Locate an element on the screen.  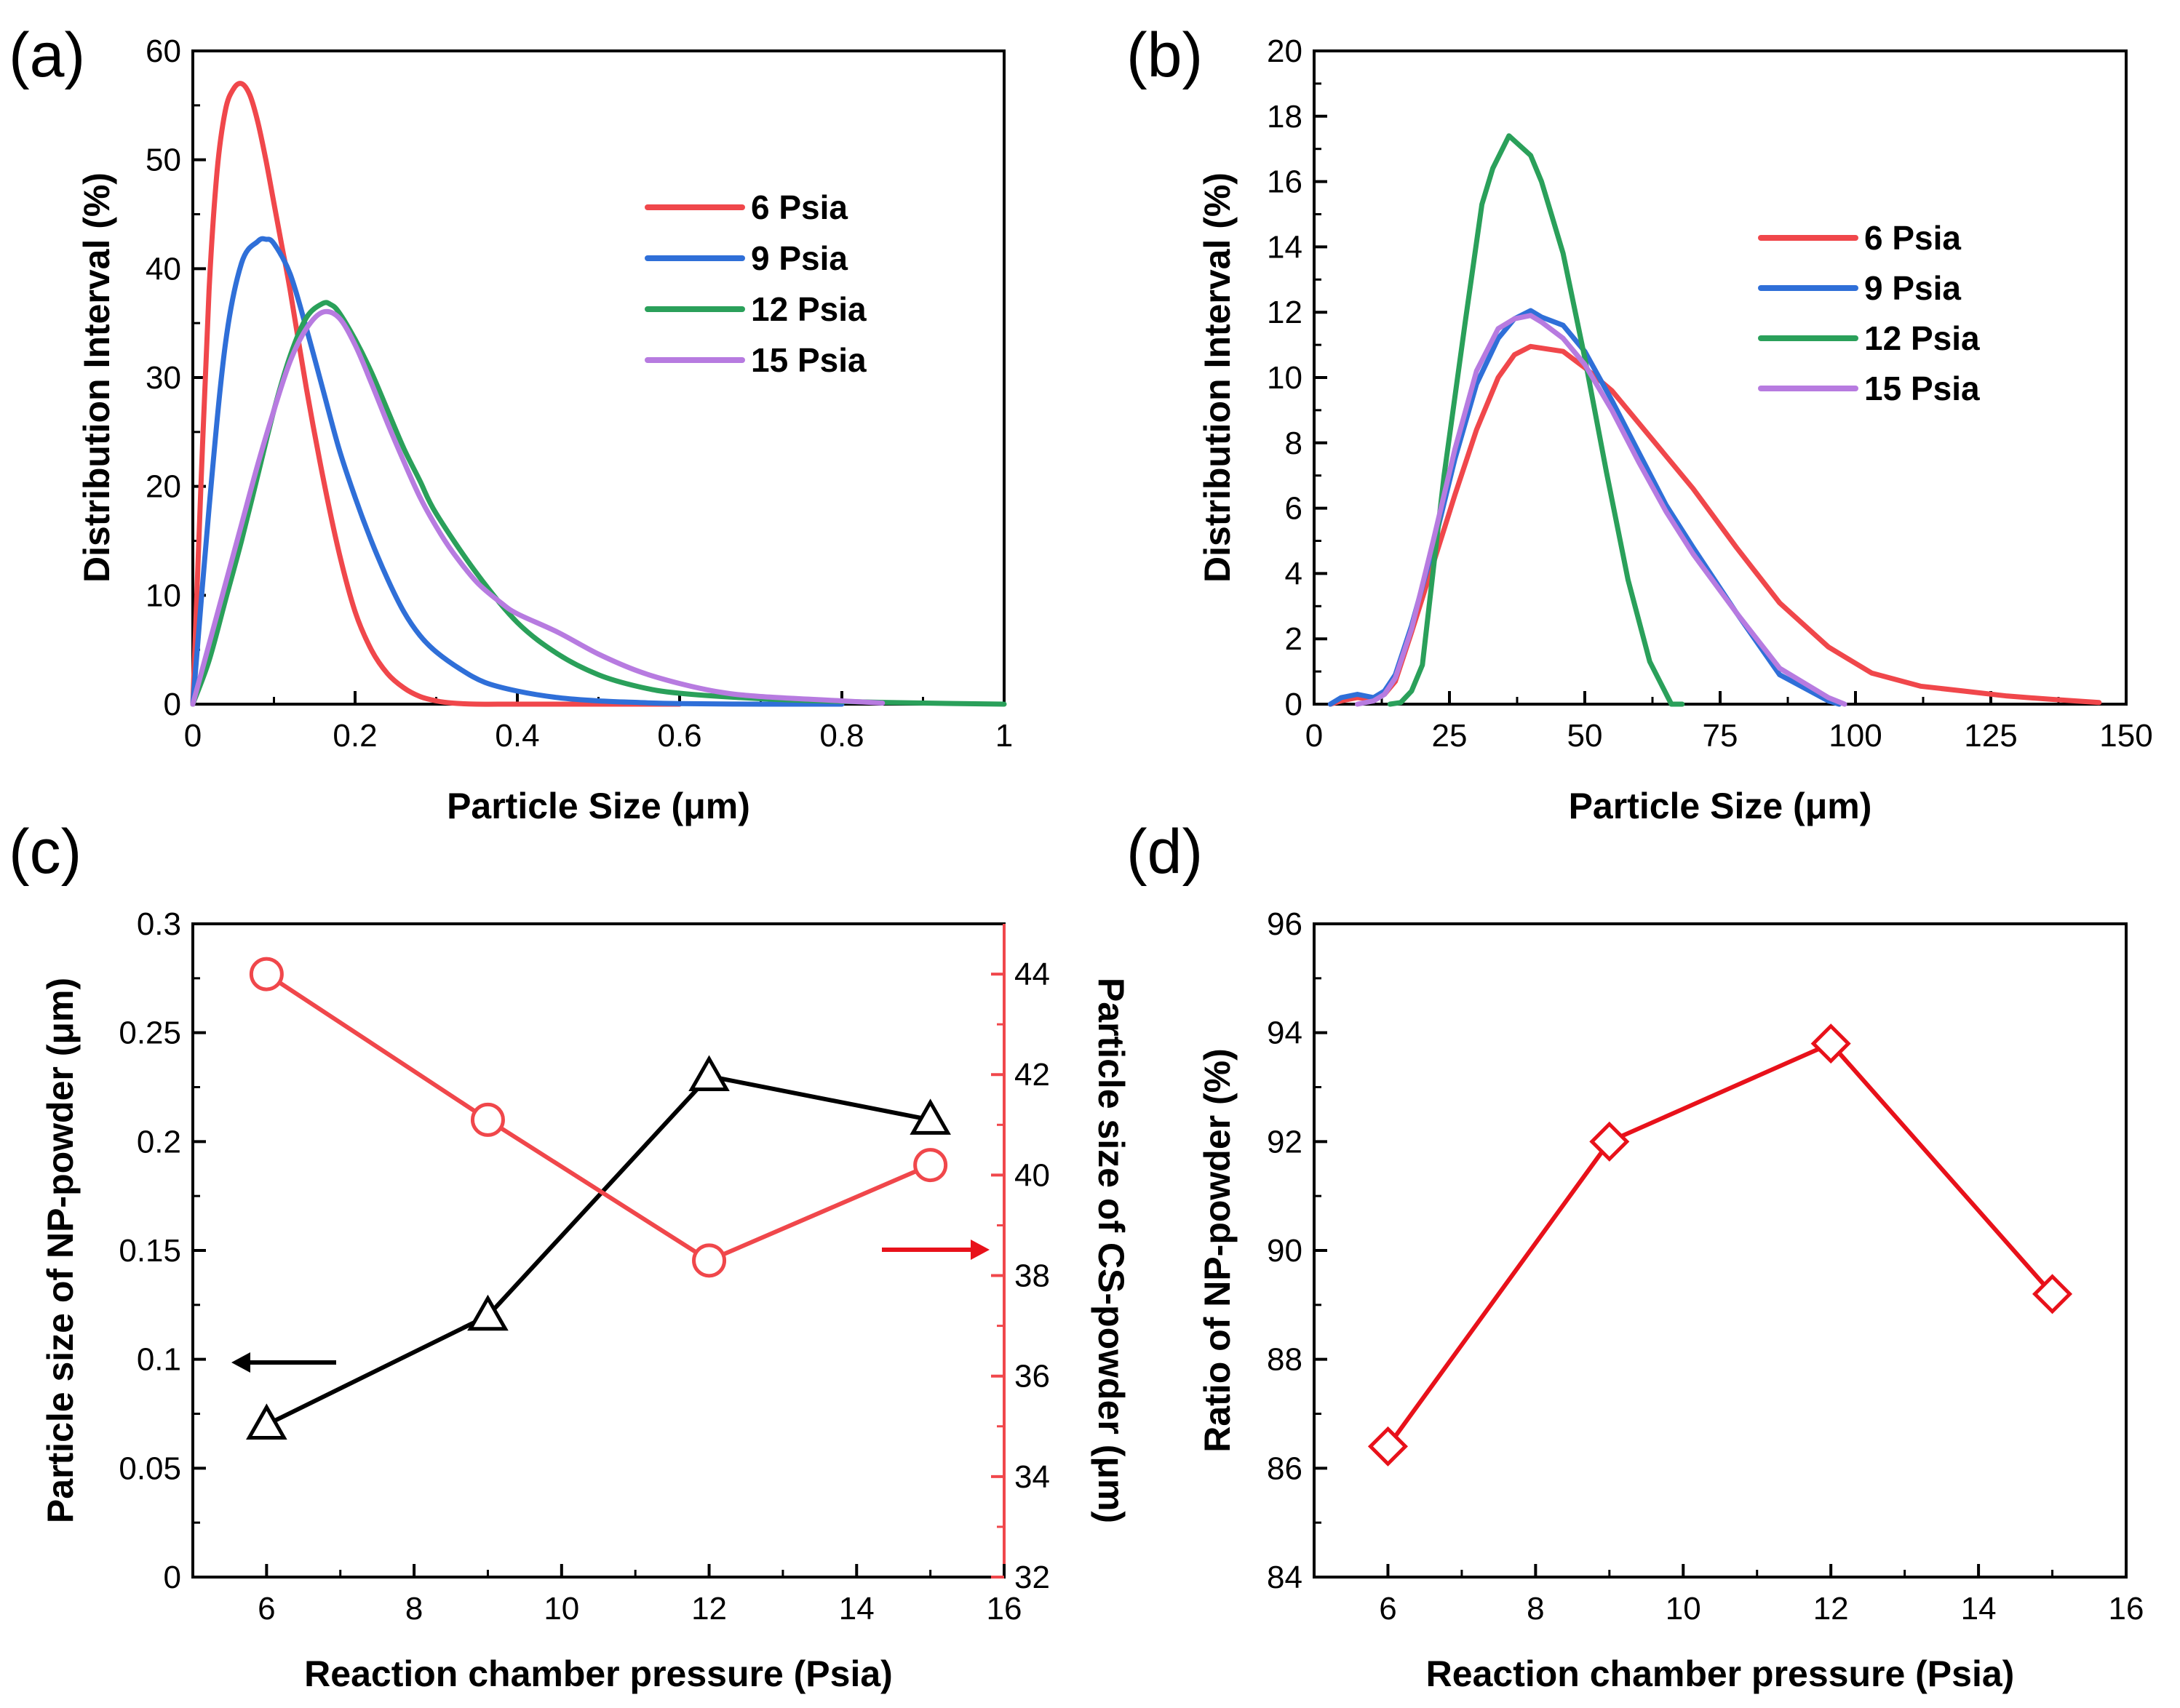
x-tick-label: 1 is located at coordinates (1004, 736).